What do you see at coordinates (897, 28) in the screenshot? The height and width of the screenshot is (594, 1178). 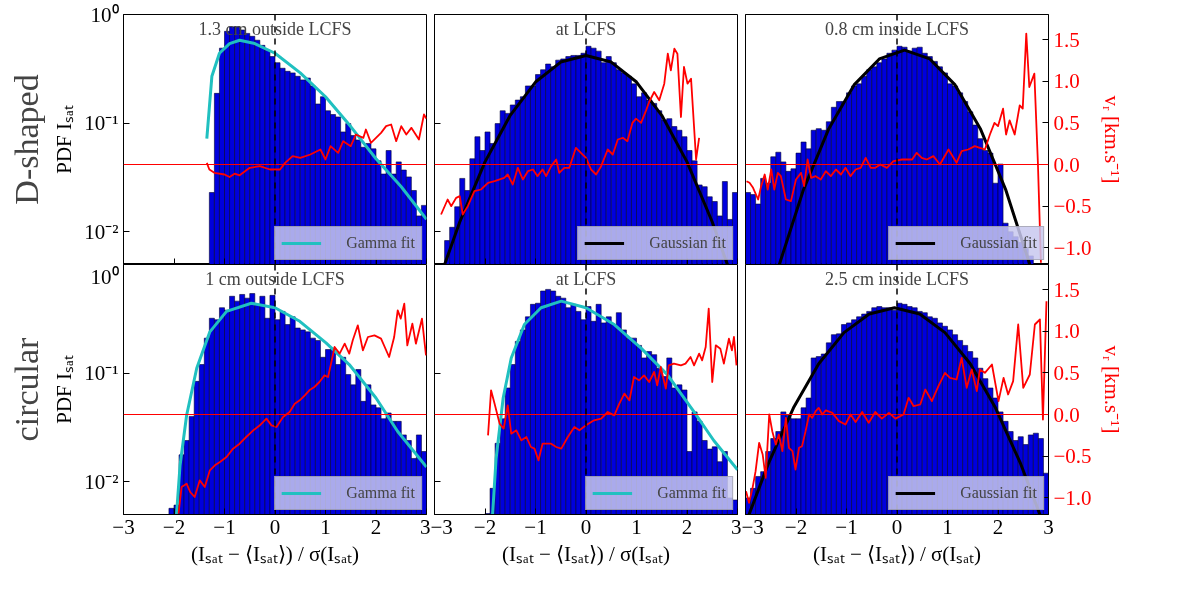 I see `chart-title: 0.8 cm inside LCFS` at bounding box center [897, 28].